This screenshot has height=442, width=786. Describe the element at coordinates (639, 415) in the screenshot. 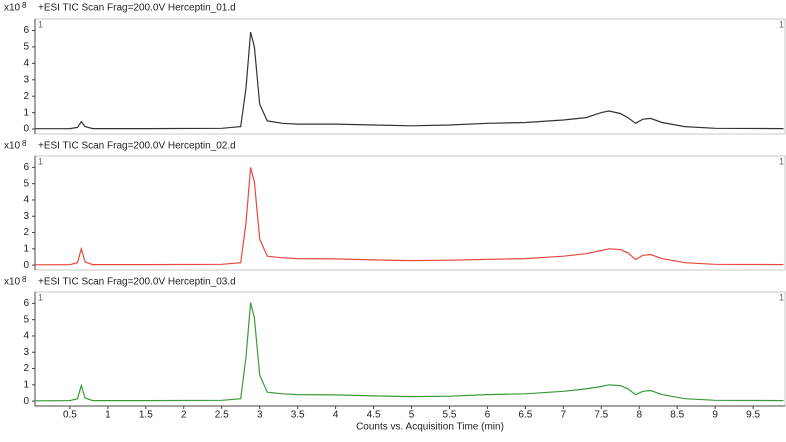

I see `x-tick-label: 8` at that location.